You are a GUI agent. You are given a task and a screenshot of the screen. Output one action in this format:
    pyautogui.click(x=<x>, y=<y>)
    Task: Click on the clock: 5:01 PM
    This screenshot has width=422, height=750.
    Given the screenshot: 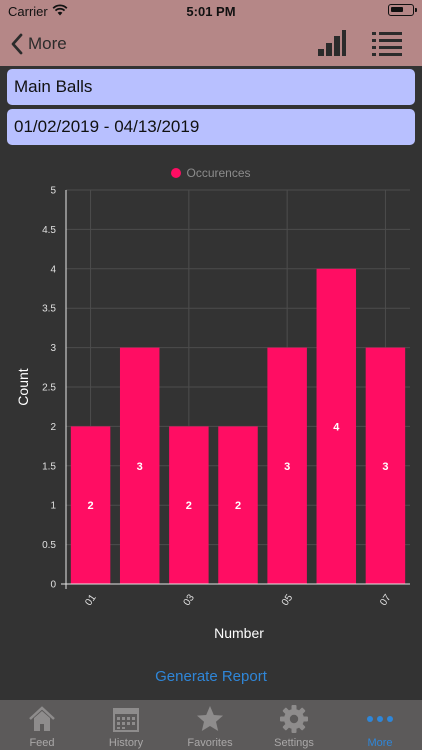 What is the action you would take?
    pyautogui.click(x=211, y=11)
    